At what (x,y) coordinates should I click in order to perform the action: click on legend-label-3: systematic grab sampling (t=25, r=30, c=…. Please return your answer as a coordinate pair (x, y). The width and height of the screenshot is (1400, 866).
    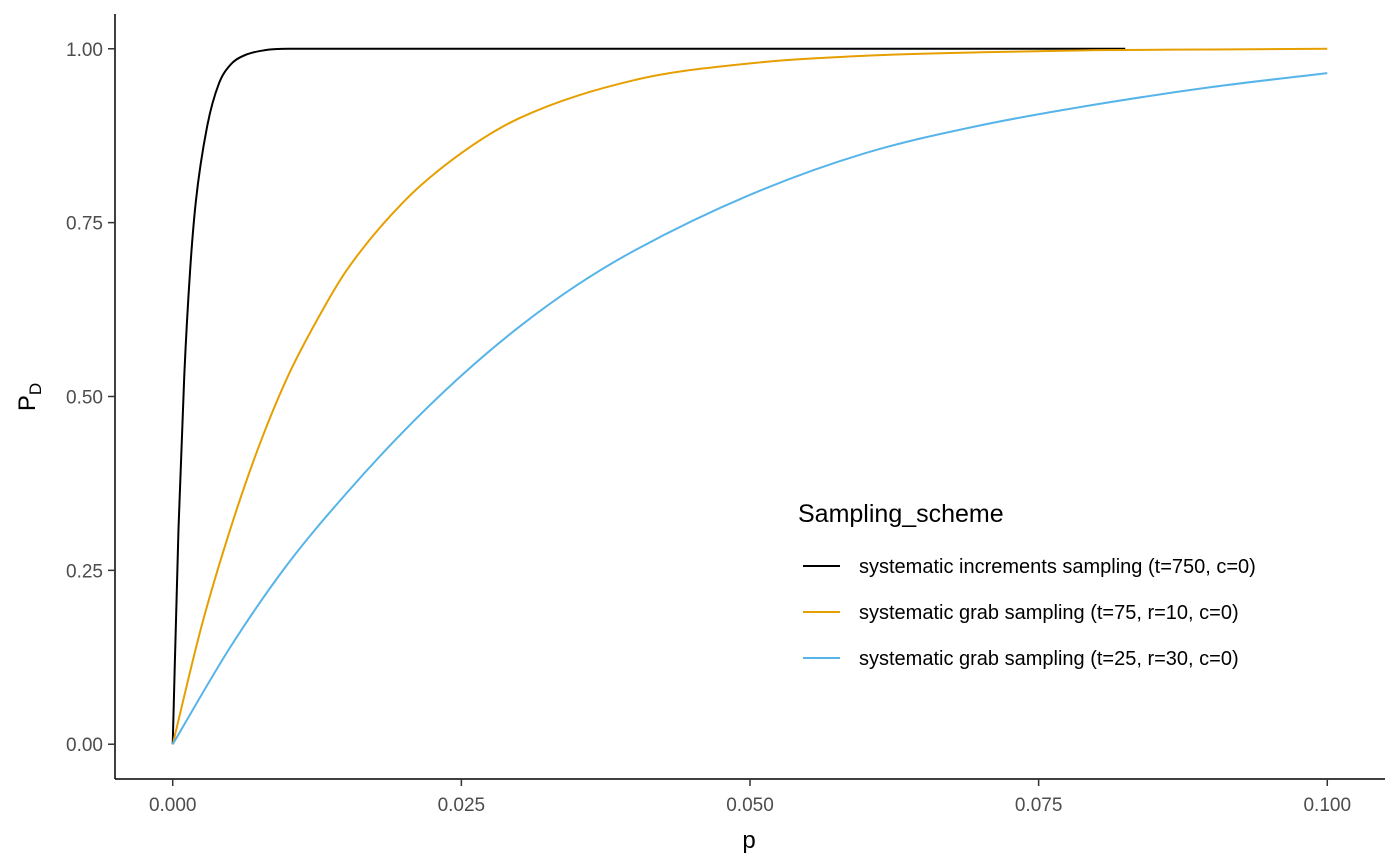
    Looking at the image, I should click on (1049, 659).